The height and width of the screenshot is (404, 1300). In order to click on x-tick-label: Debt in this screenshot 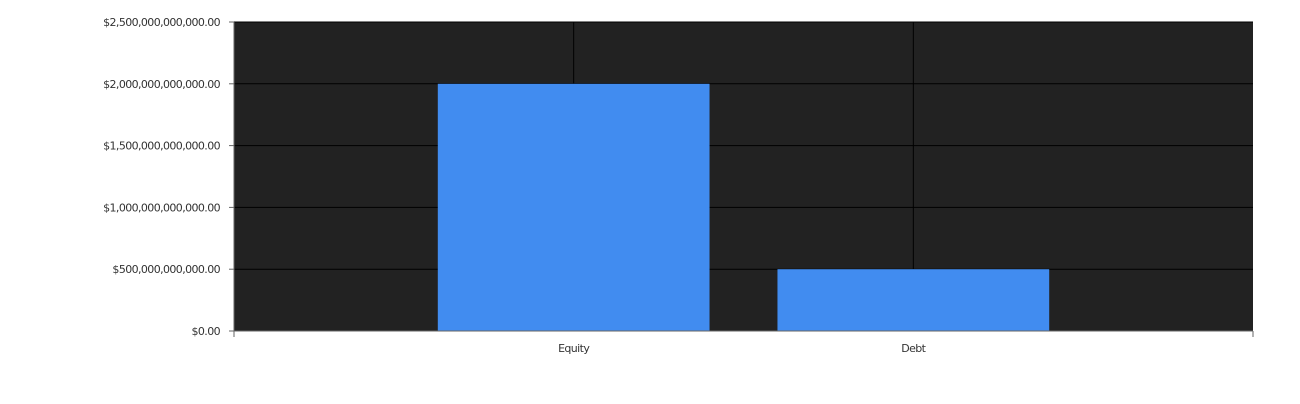, I will do `click(913, 348)`.